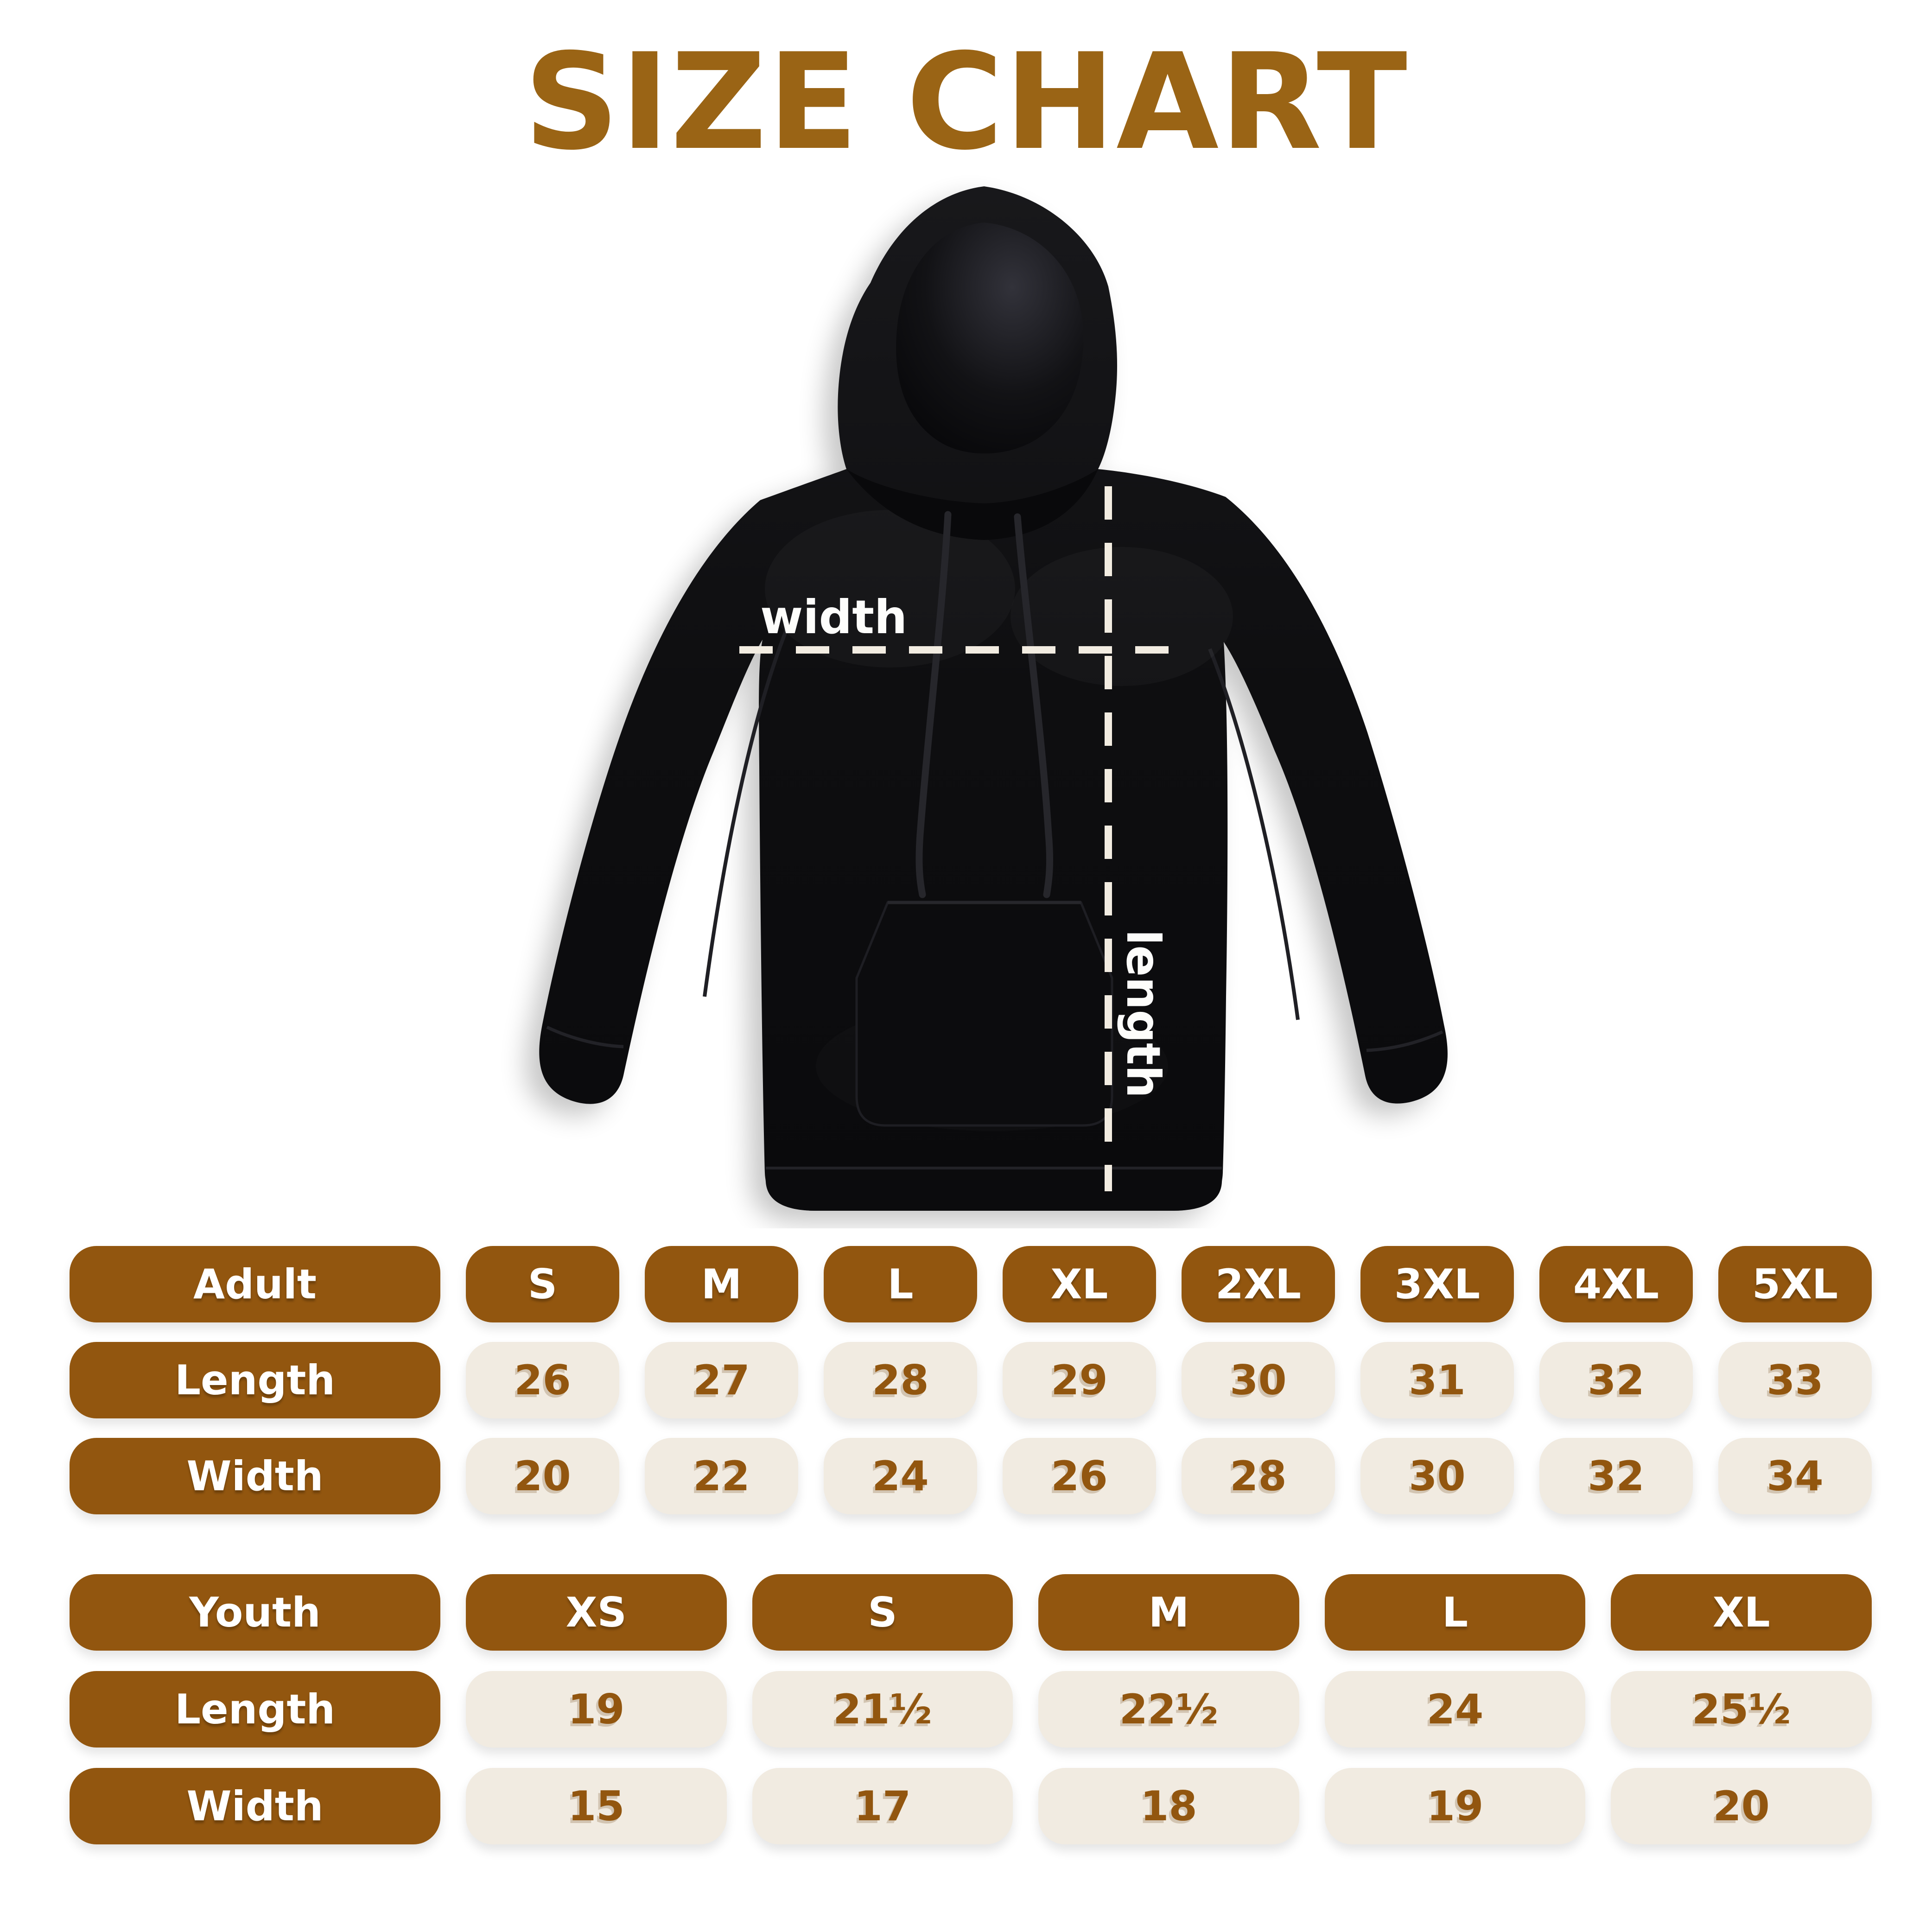  What do you see at coordinates (1437, 1380) in the screenshot?
I see `value-cell: 31` at bounding box center [1437, 1380].